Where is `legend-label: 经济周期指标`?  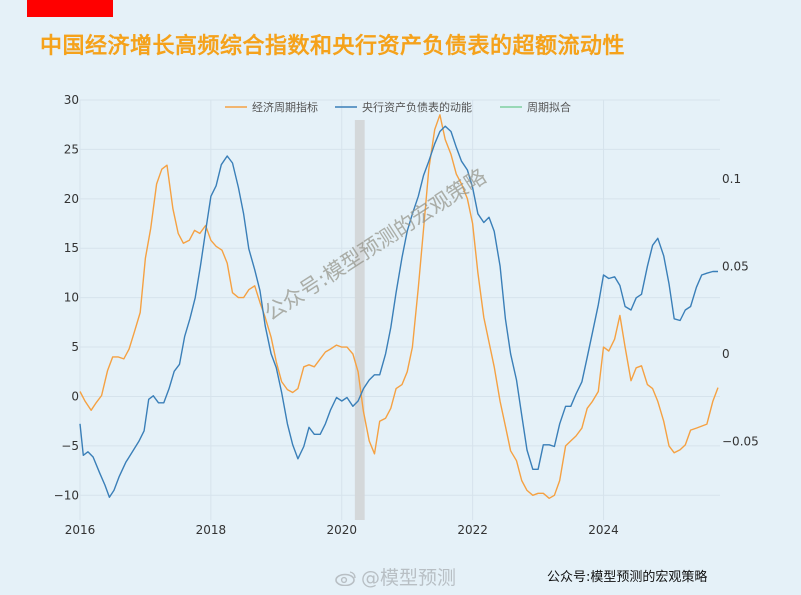 legend-label: 经济周期指标 is located at coordinates (285, 107).